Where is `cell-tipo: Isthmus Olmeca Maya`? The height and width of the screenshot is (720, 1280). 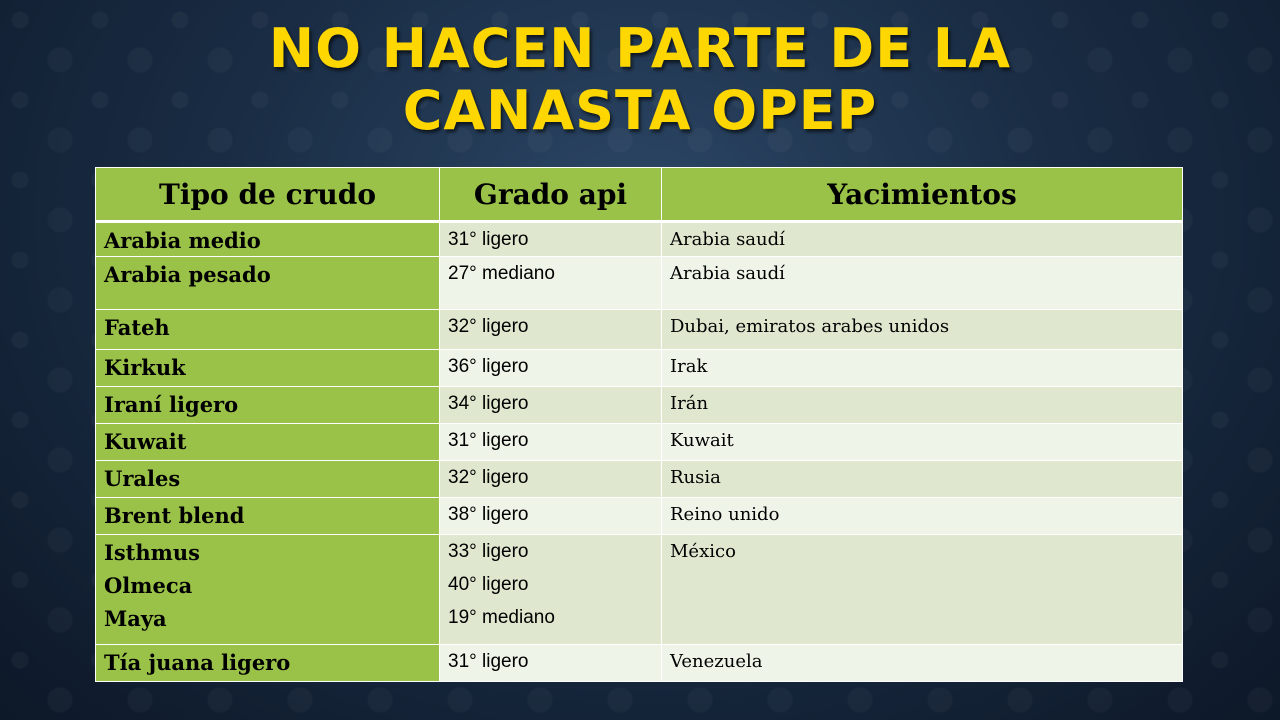 cell-tipo: Isthmus Olmeca Maya is located at coordinates (267, 589).